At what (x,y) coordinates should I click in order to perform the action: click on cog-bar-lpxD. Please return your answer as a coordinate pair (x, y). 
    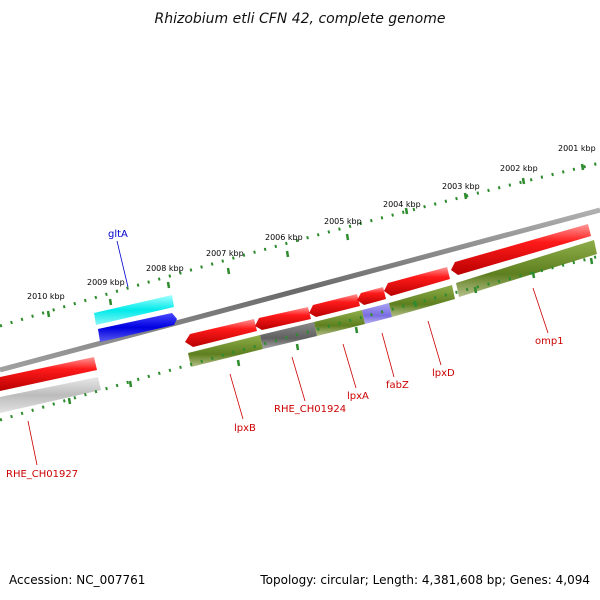
    Looking at the image, I should click on (422, 301).